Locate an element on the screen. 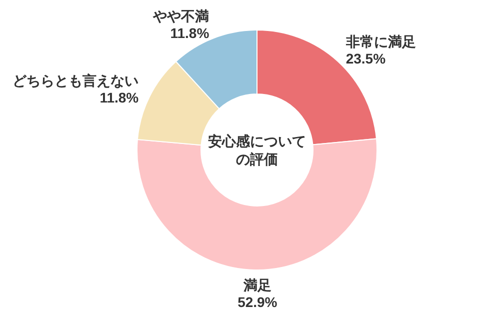  text: 安心感についての評価 is located at coordinates (257, 150).